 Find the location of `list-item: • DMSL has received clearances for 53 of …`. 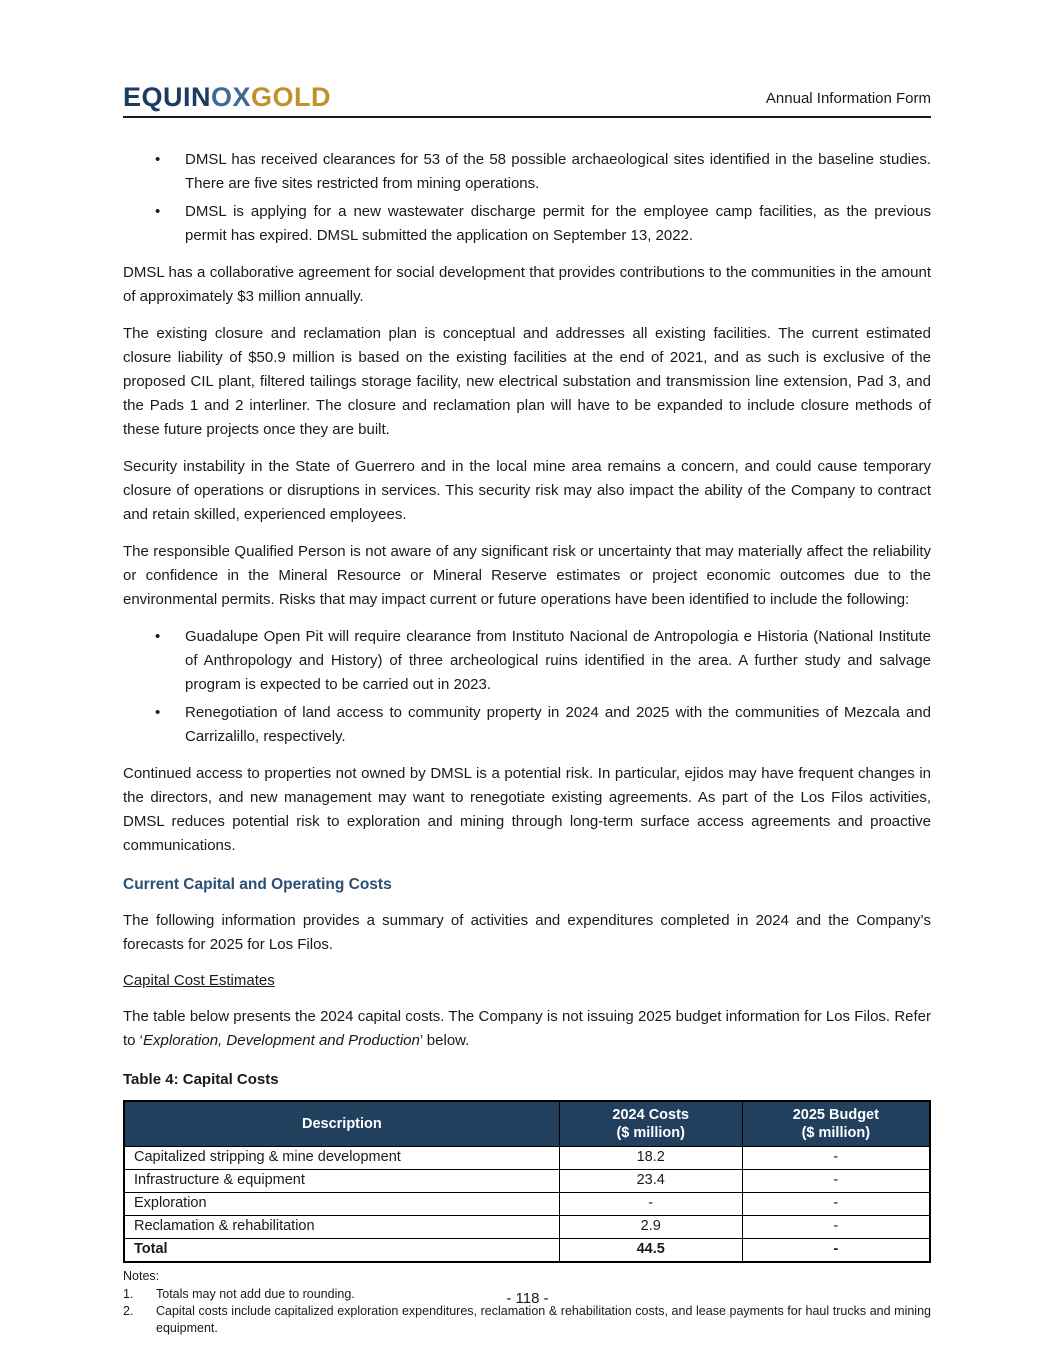

list-item: • DMSL has received clearances for 53 of … is located at coordinates (527, 172).